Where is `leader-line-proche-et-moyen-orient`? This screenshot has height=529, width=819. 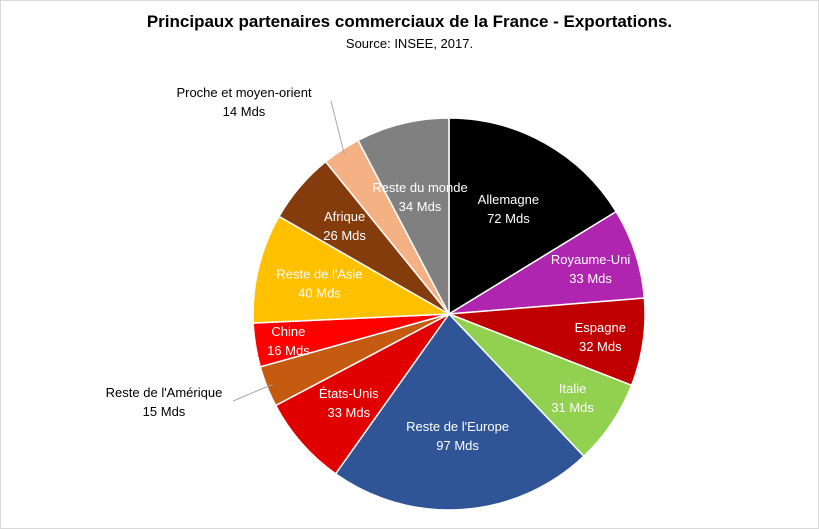 leader-line-proche-et-moyen-orient is located at coordinates (338, 128).